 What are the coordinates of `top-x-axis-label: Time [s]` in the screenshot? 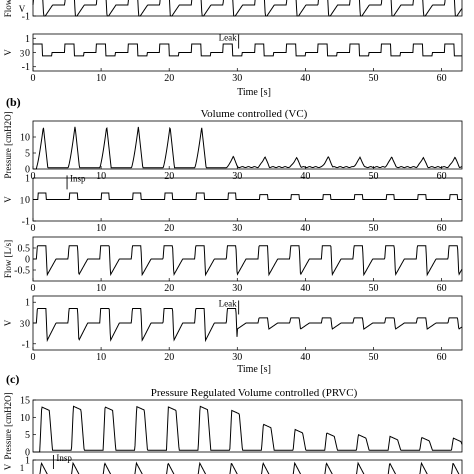 It's located at (254, 92).